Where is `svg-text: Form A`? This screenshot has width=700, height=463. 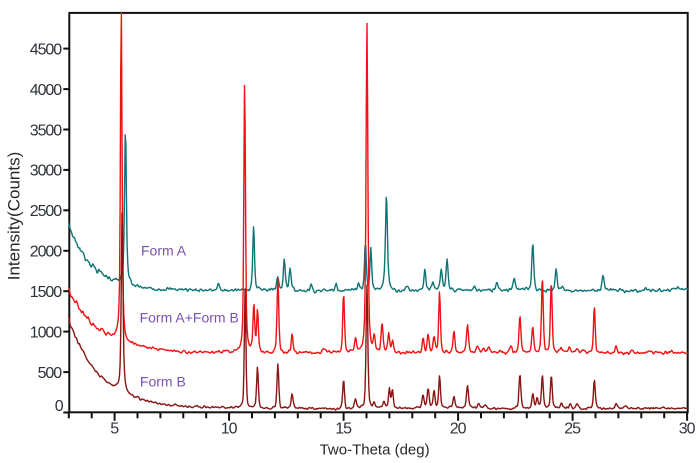
svg-text: Form A is located at coordinates (164, 250).